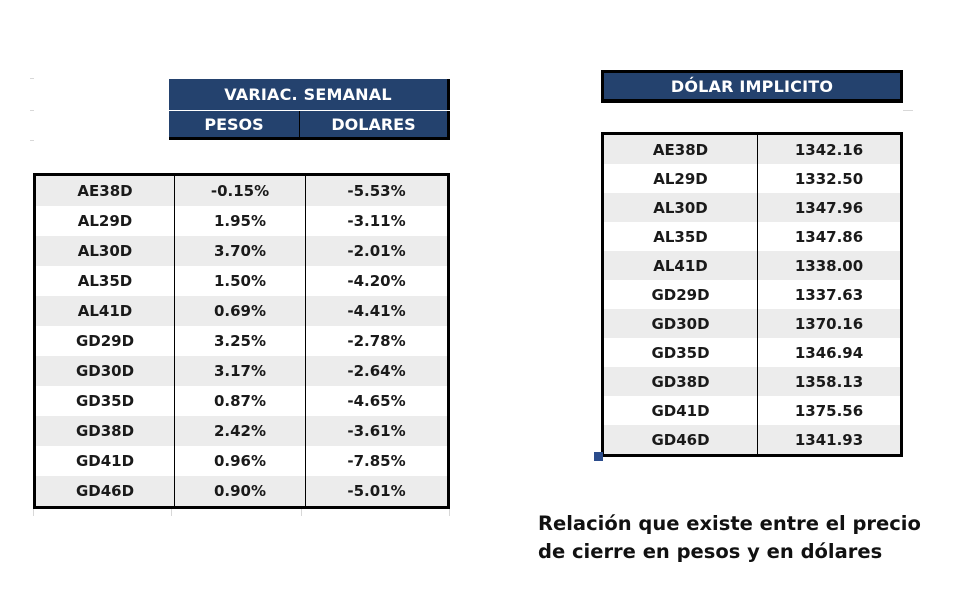 Image resolution: width=980 pixels, height=600 pixels. Describe the element at coordinates (377, 221) in the screenshot. I see `dolares-change-cell: -3.11%` at that location.